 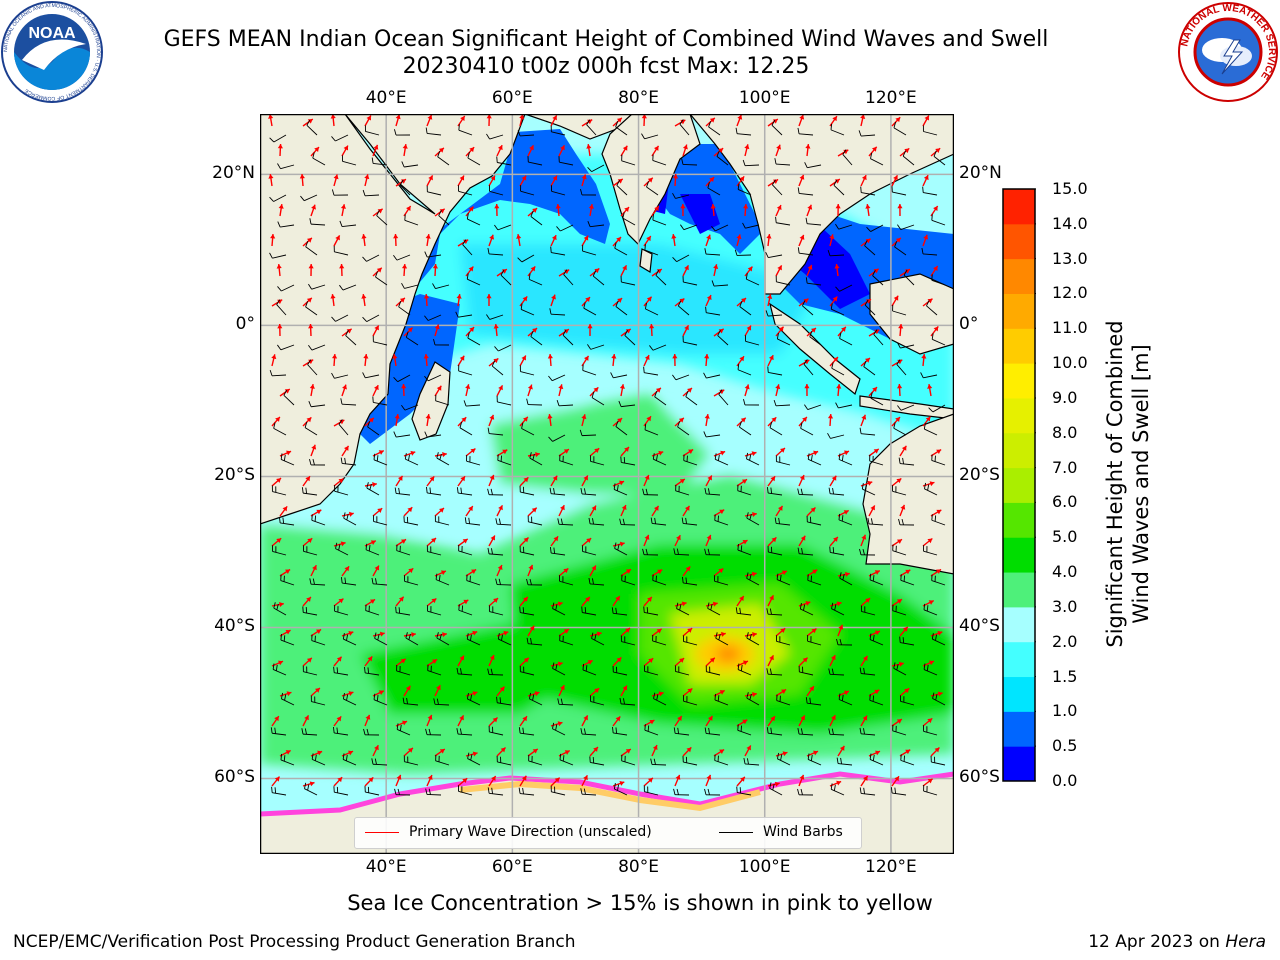 I want to click on lon-tick-label-top: 80°E, so click(x=638, y=98).